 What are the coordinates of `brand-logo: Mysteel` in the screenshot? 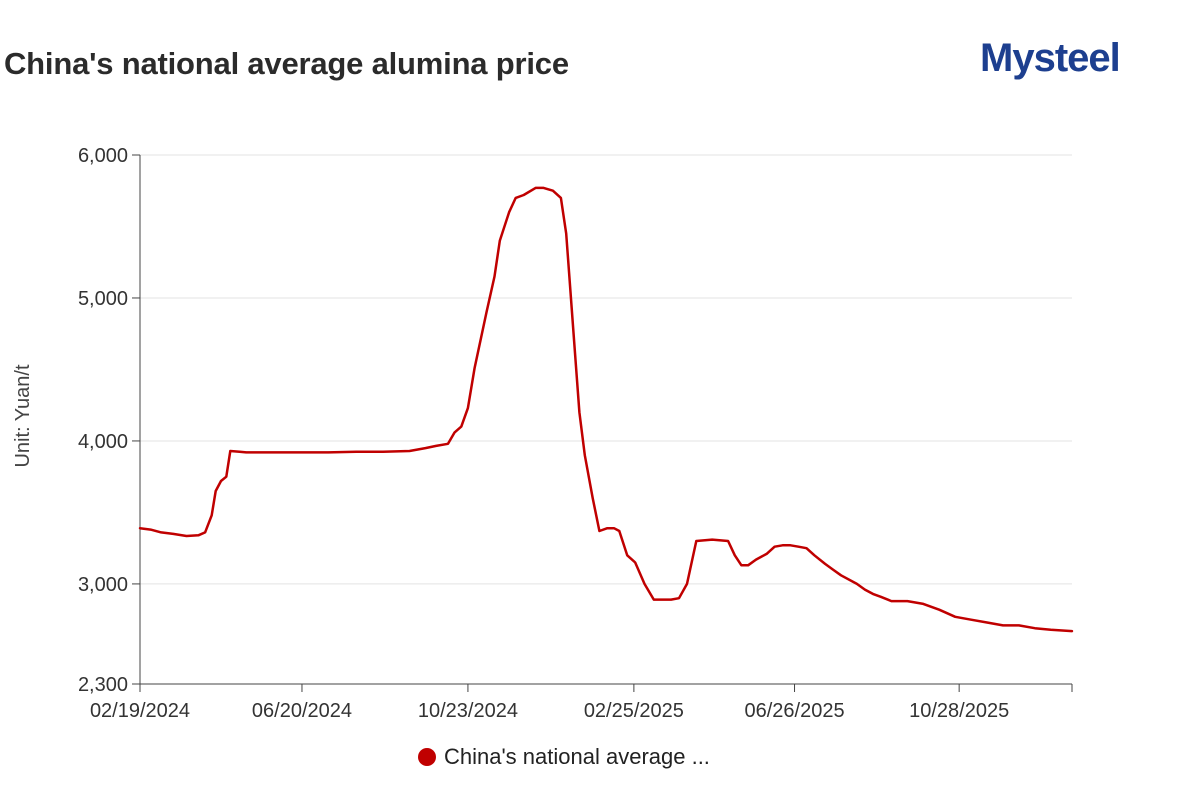 It's located at (1050, 58).